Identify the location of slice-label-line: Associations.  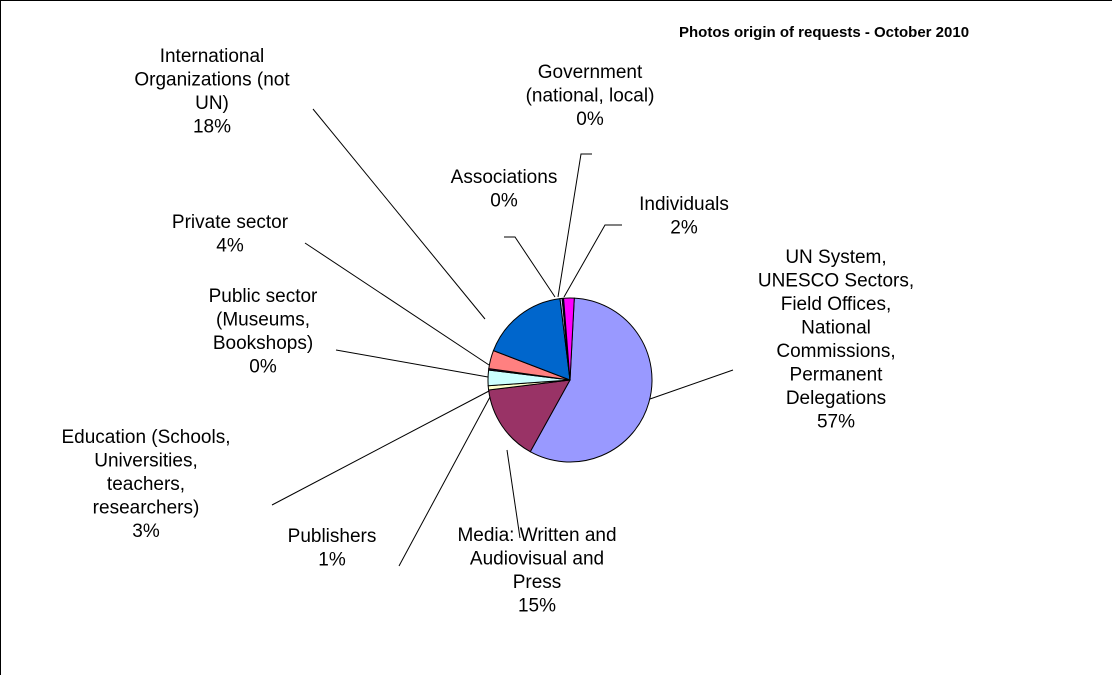
(504, 177).